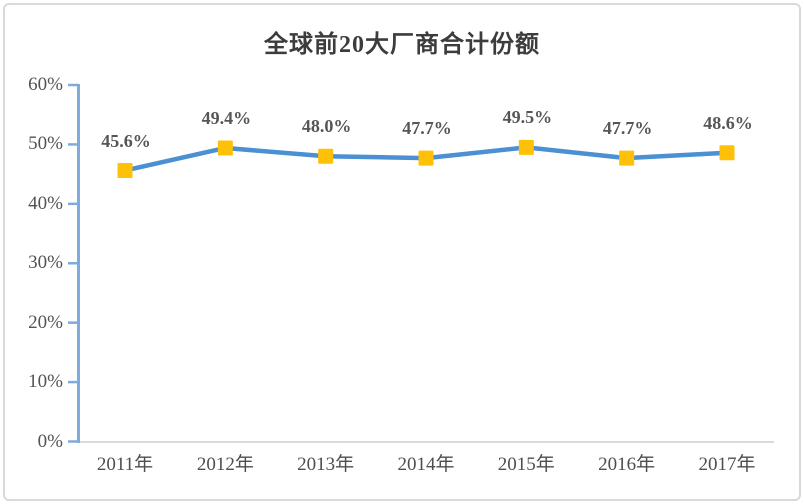  I want to click on x-axis-tick-label: 2013年, so click(326, 464).